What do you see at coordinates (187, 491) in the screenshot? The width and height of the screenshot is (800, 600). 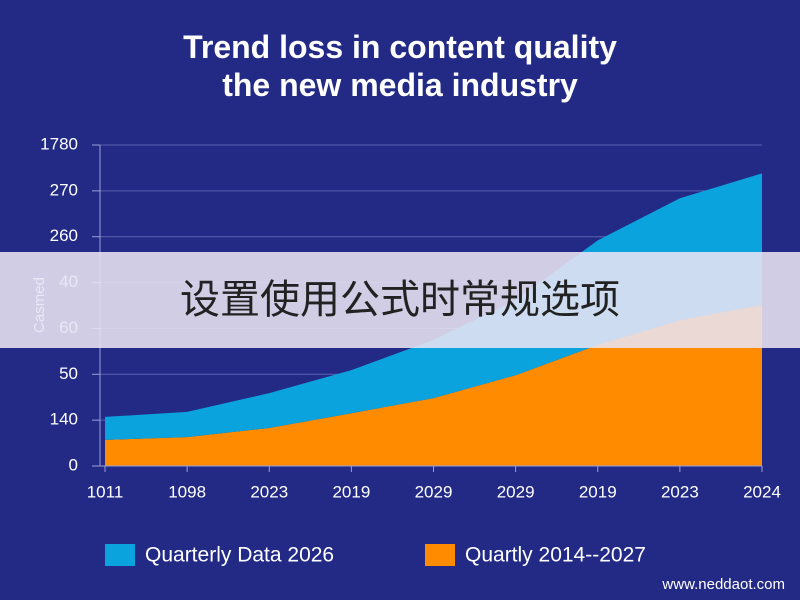 I see `x-tick-label: 1098` at bounding box center [187, 491].